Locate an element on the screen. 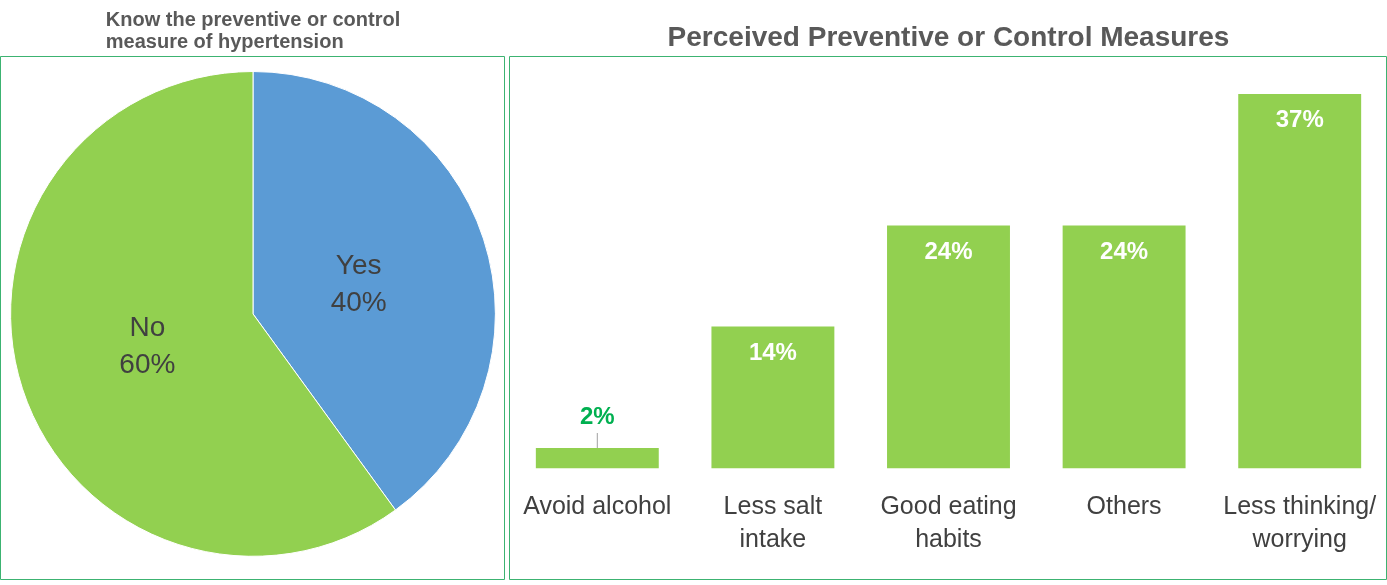 The height and width of the screenshot is (585, 1387). x-tick-label: Less thinking/ worrying is located at coordinates (1300, 521).